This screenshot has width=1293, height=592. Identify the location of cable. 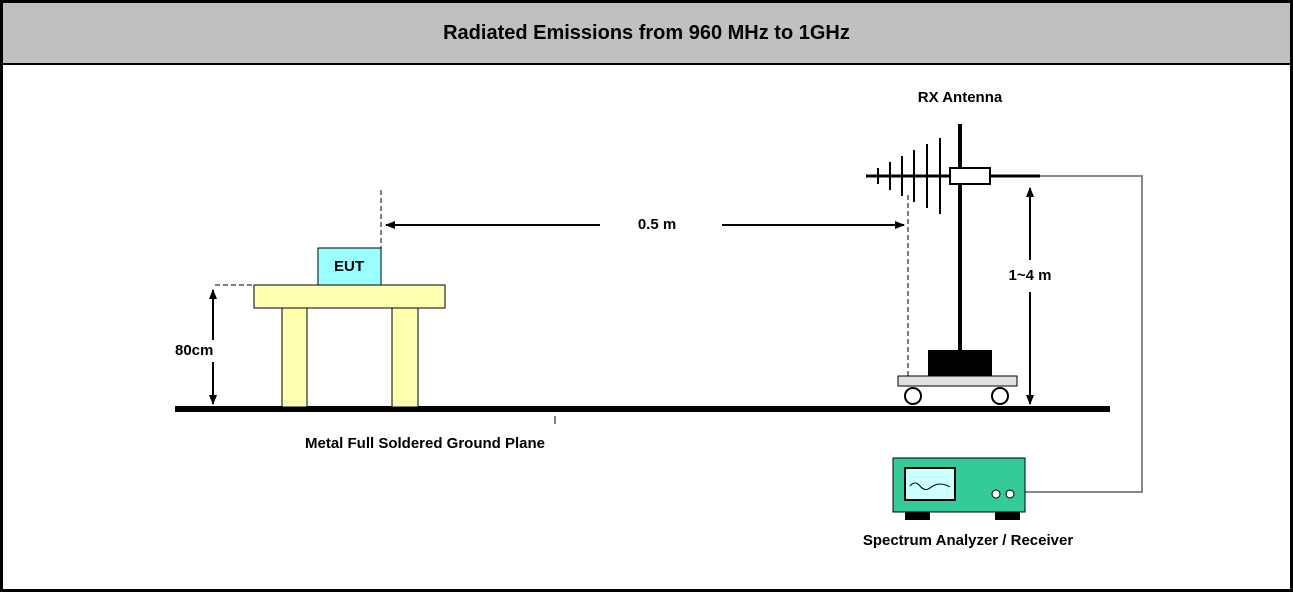
(1082, 334).